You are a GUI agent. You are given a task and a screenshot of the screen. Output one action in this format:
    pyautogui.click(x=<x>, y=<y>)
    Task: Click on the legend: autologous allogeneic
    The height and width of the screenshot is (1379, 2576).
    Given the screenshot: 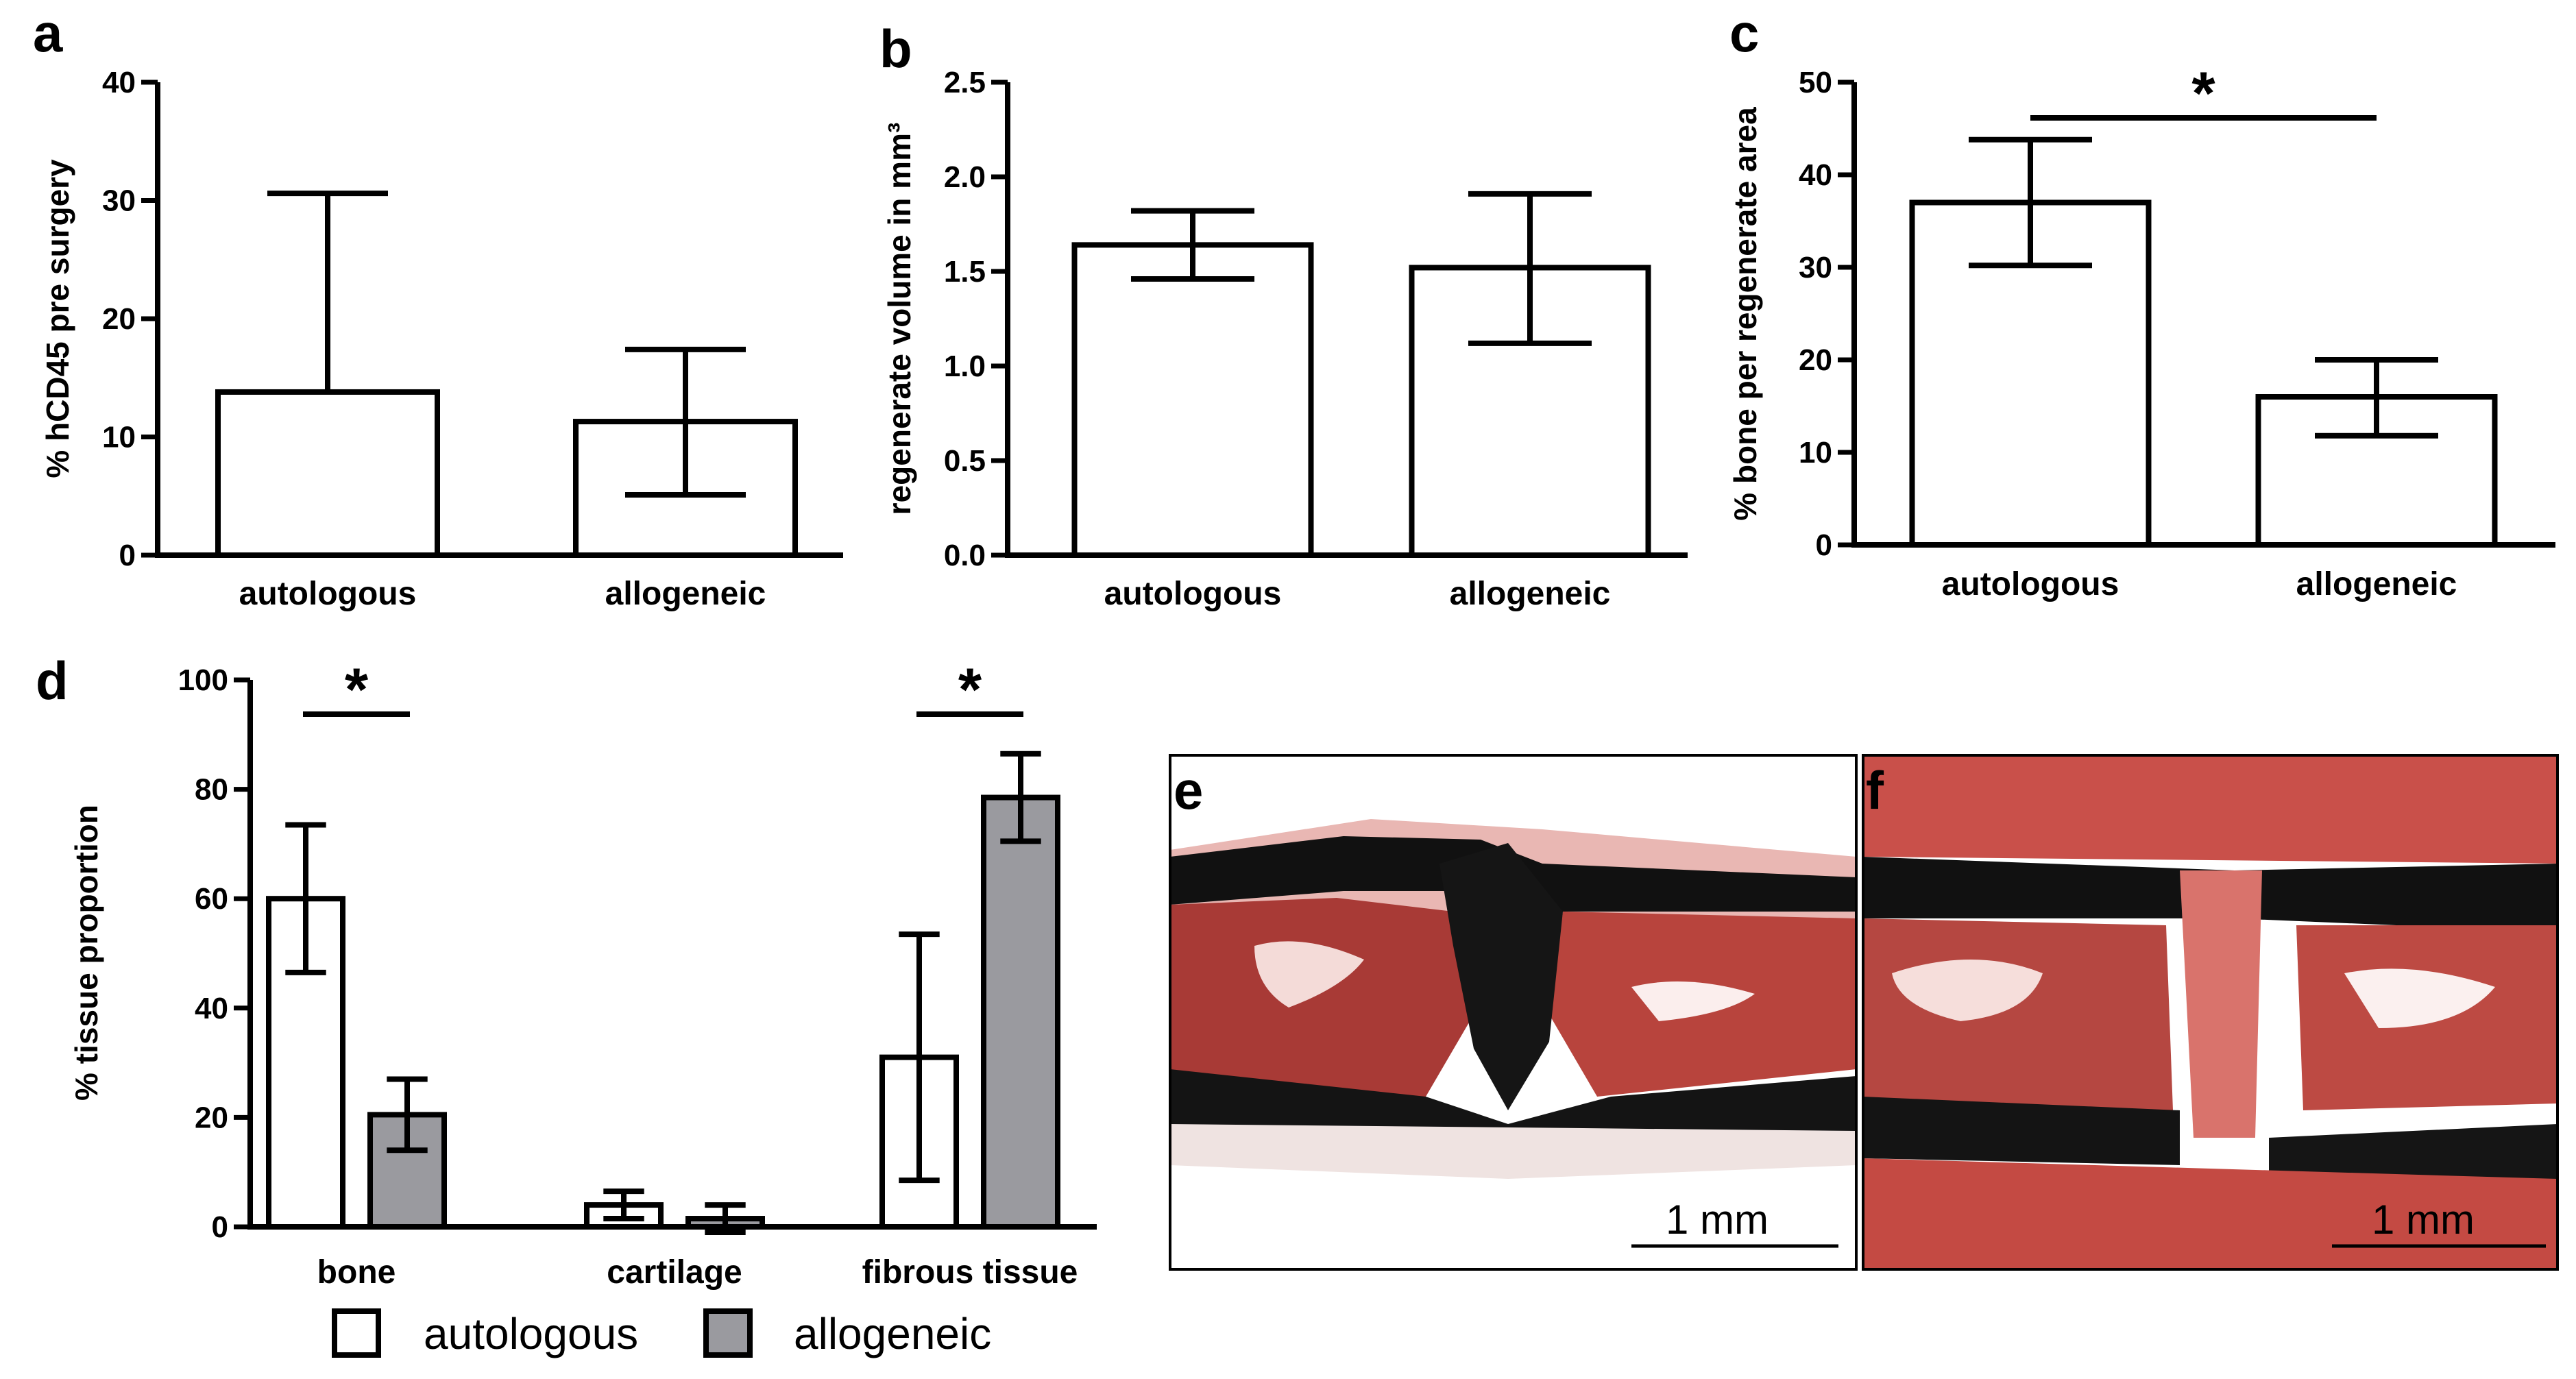 What is the action you would take?
    pyautogui.click(x=661, y=1333)
    